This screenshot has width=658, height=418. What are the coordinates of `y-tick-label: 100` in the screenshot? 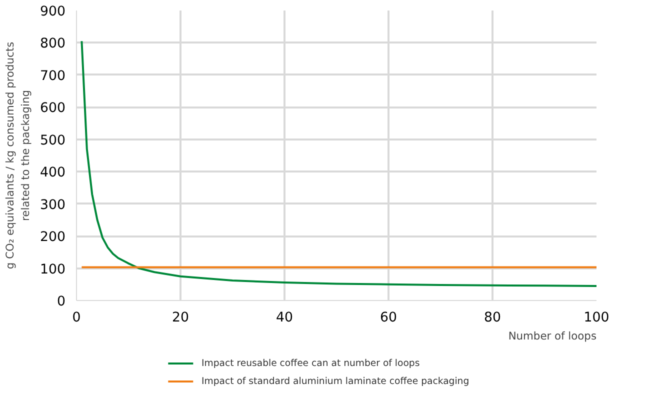 It's located at (53, 270).